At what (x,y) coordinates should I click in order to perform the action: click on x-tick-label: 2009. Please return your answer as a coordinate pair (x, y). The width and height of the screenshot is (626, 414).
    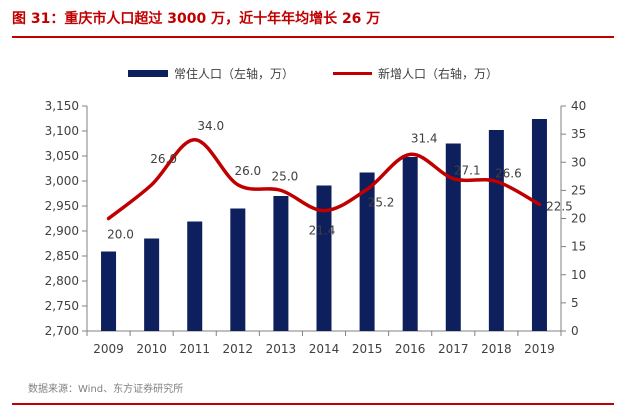
    Looking at the image, I should click on (108, 349).